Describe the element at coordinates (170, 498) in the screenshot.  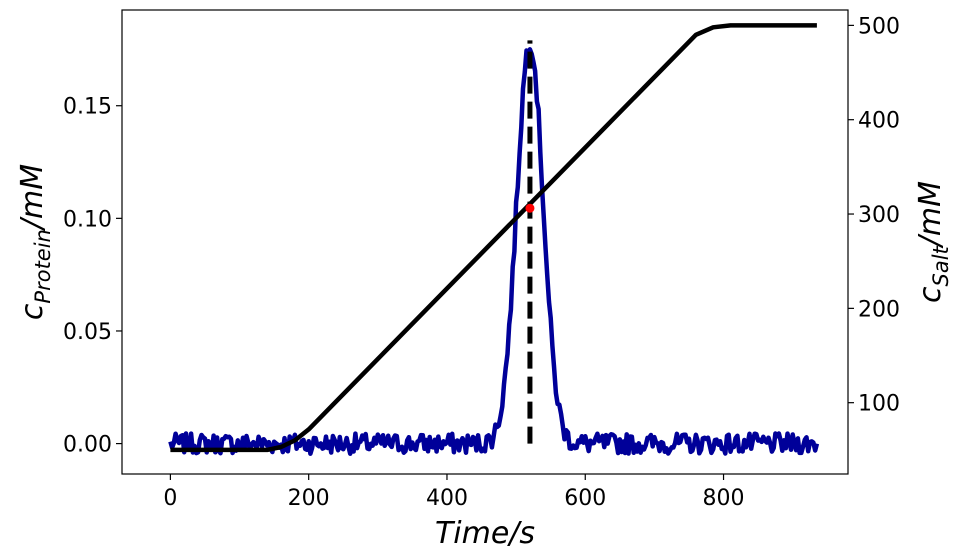
I see `x-tick-label: 0` at that location.